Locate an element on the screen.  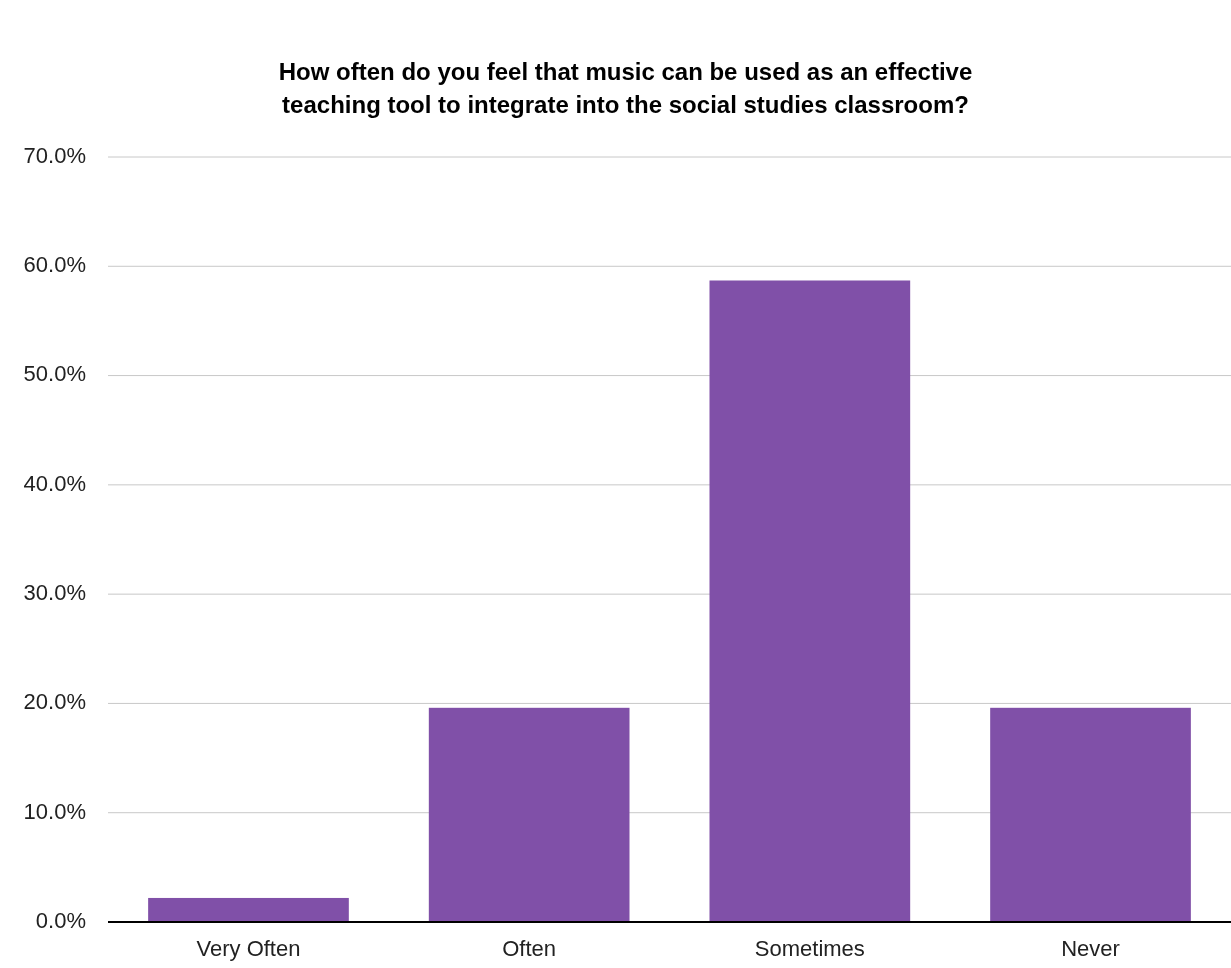
x-tick-label: Never is located at coordinates (1090, 948).